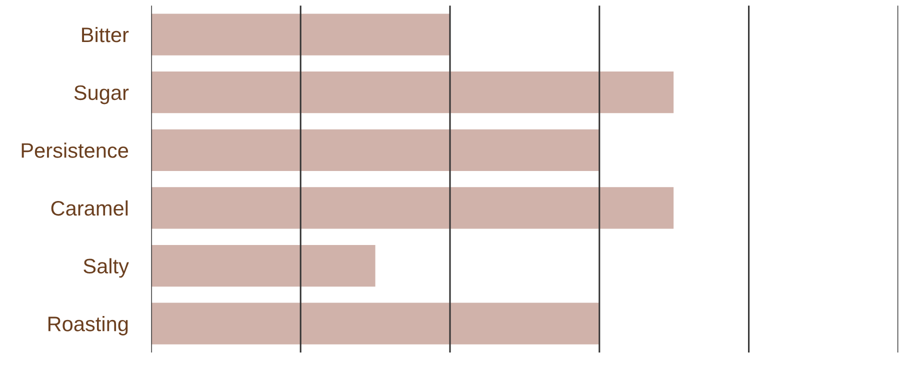 Image resolution: width=900 pixels, height=373 pixels. I want to click on y-tick-label: Roasting, so click(88, 326).